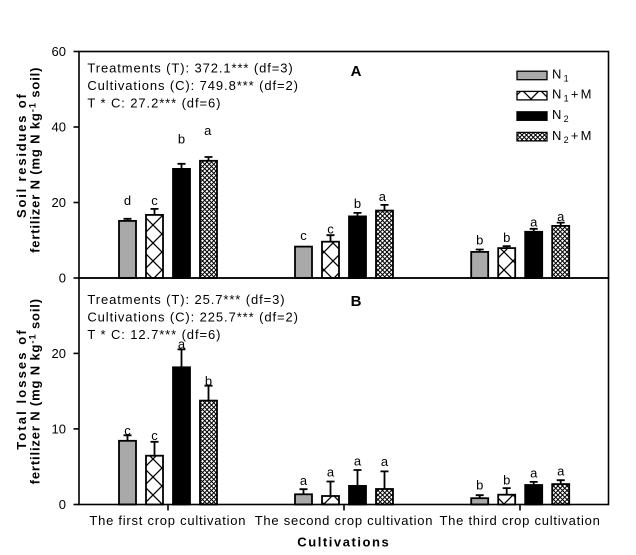 This screenshot has width=636, height=555. Describe the element at coordinates (192, 85) in the screenshot. I see `svg-text:Cultivations (C): 749.8*** (df: Cultivations (C): 749.8*** (df=2)` at that location.